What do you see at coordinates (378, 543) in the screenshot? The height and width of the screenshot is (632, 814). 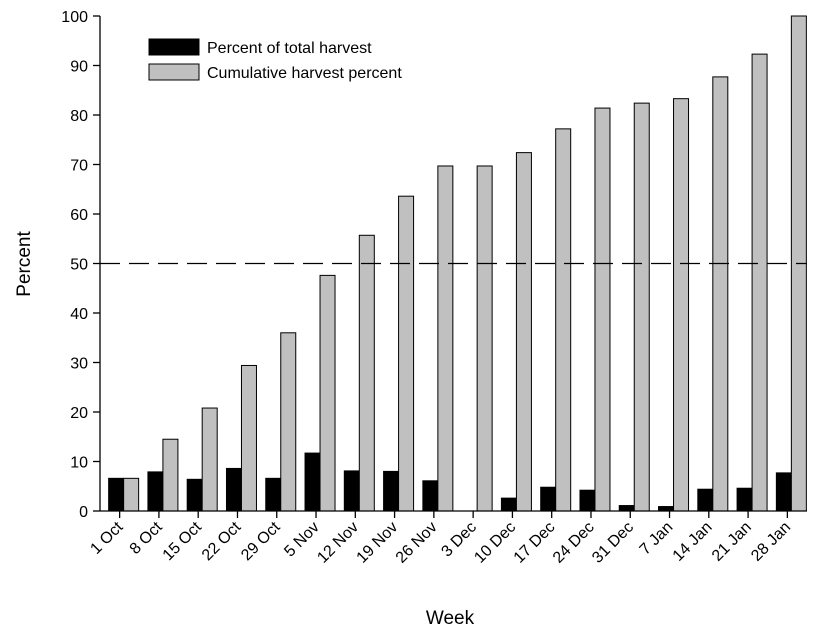 I see `x-tick-label: 19 Nov` at bounding box center [378, 543].